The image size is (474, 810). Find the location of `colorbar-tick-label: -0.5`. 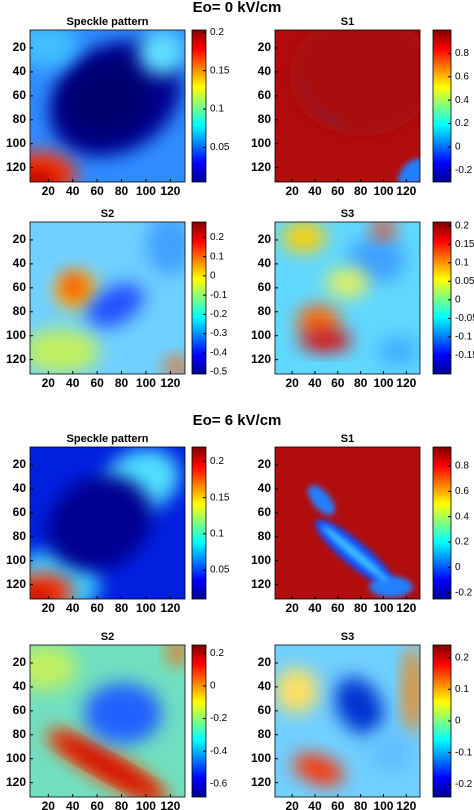

colorbar-tick-label: -0.5 is located at coordinates (219, 372).